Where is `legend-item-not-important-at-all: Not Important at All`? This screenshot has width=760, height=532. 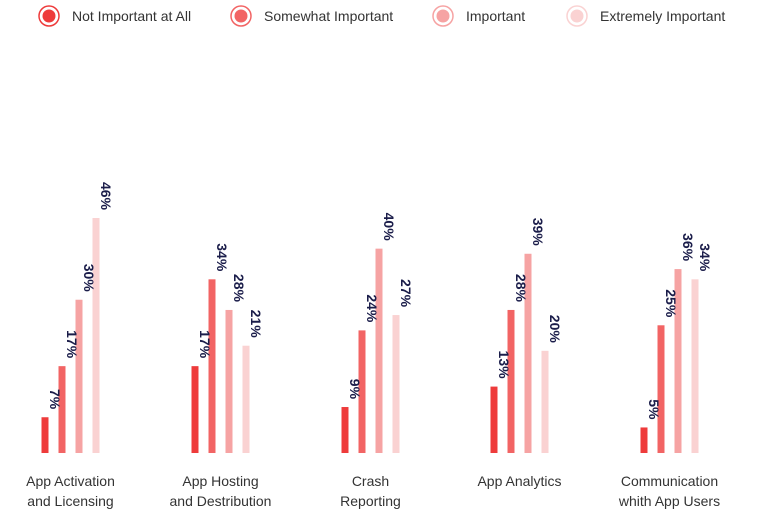
legend-item-not-important-at-all: Not Important at All is located at coordinates (114, 16).